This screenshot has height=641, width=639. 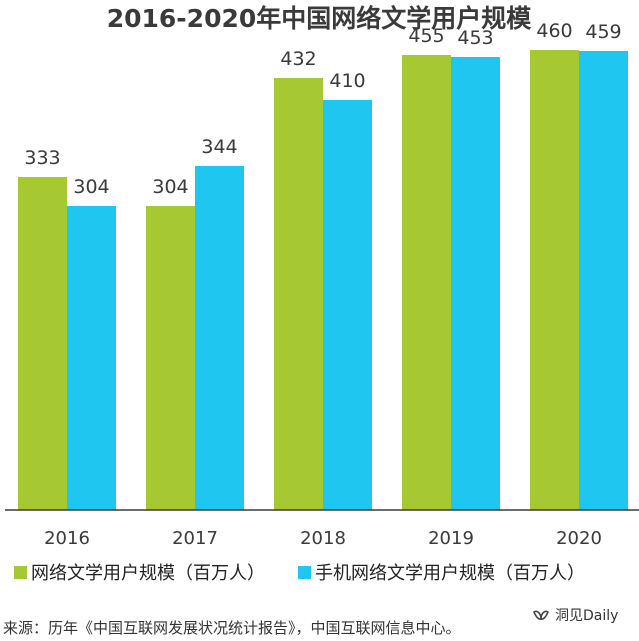 I want to click on value-label-2017-series-1: 344, so click(x=219, y=147).